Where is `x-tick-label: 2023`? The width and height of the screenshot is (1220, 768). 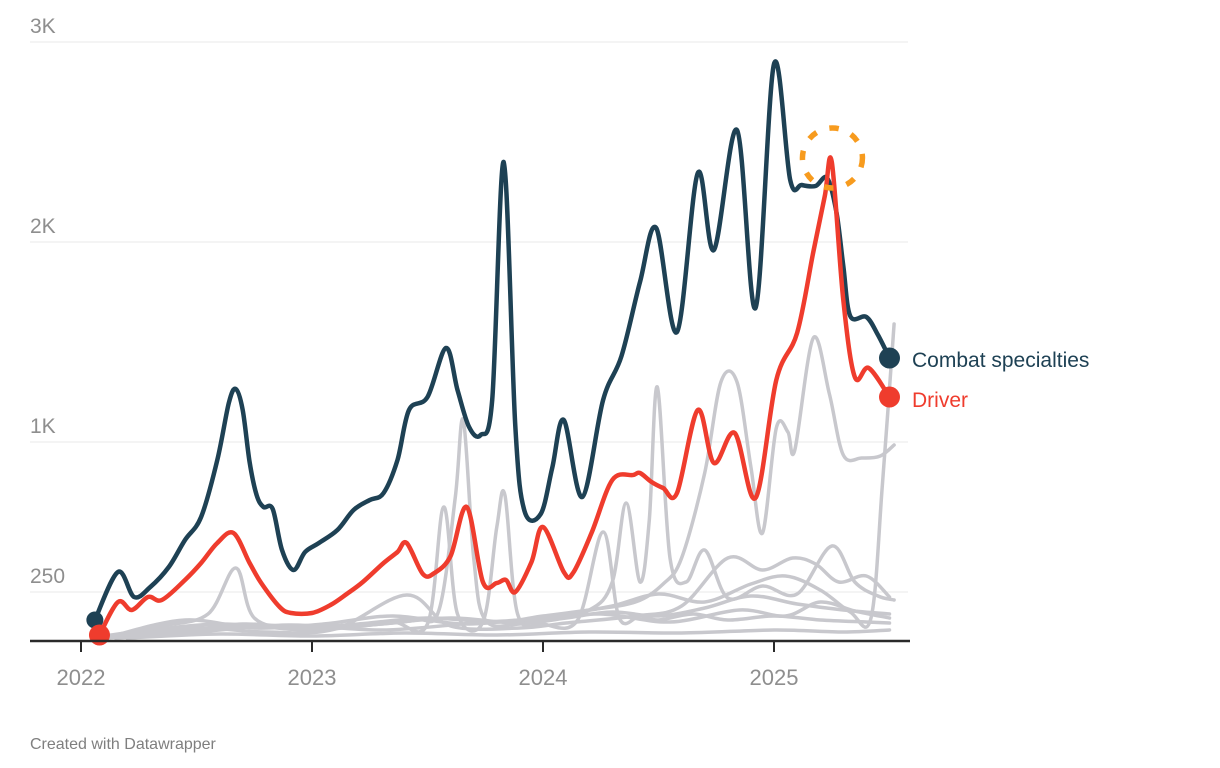 x-tick-label: 2023 is located at coordinates (312, 677).